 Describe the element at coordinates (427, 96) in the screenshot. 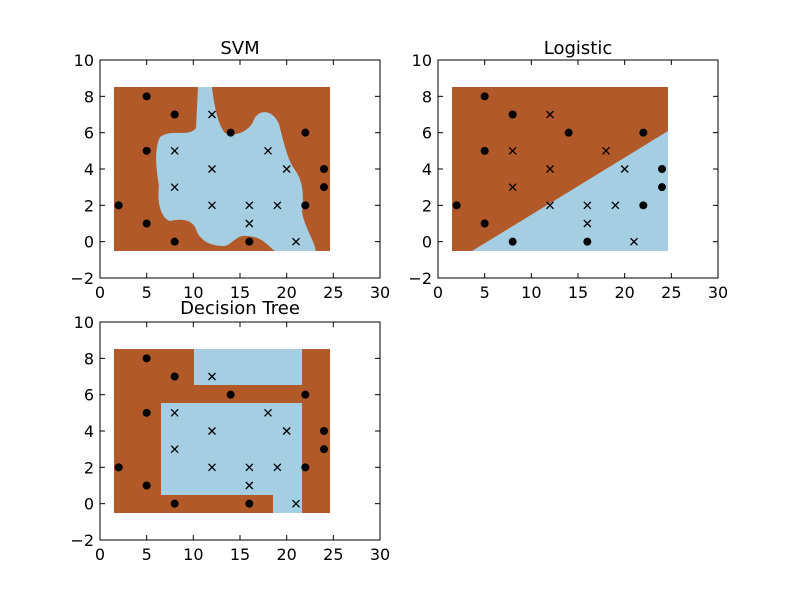

I see `y-tick-label: 8` at that location.